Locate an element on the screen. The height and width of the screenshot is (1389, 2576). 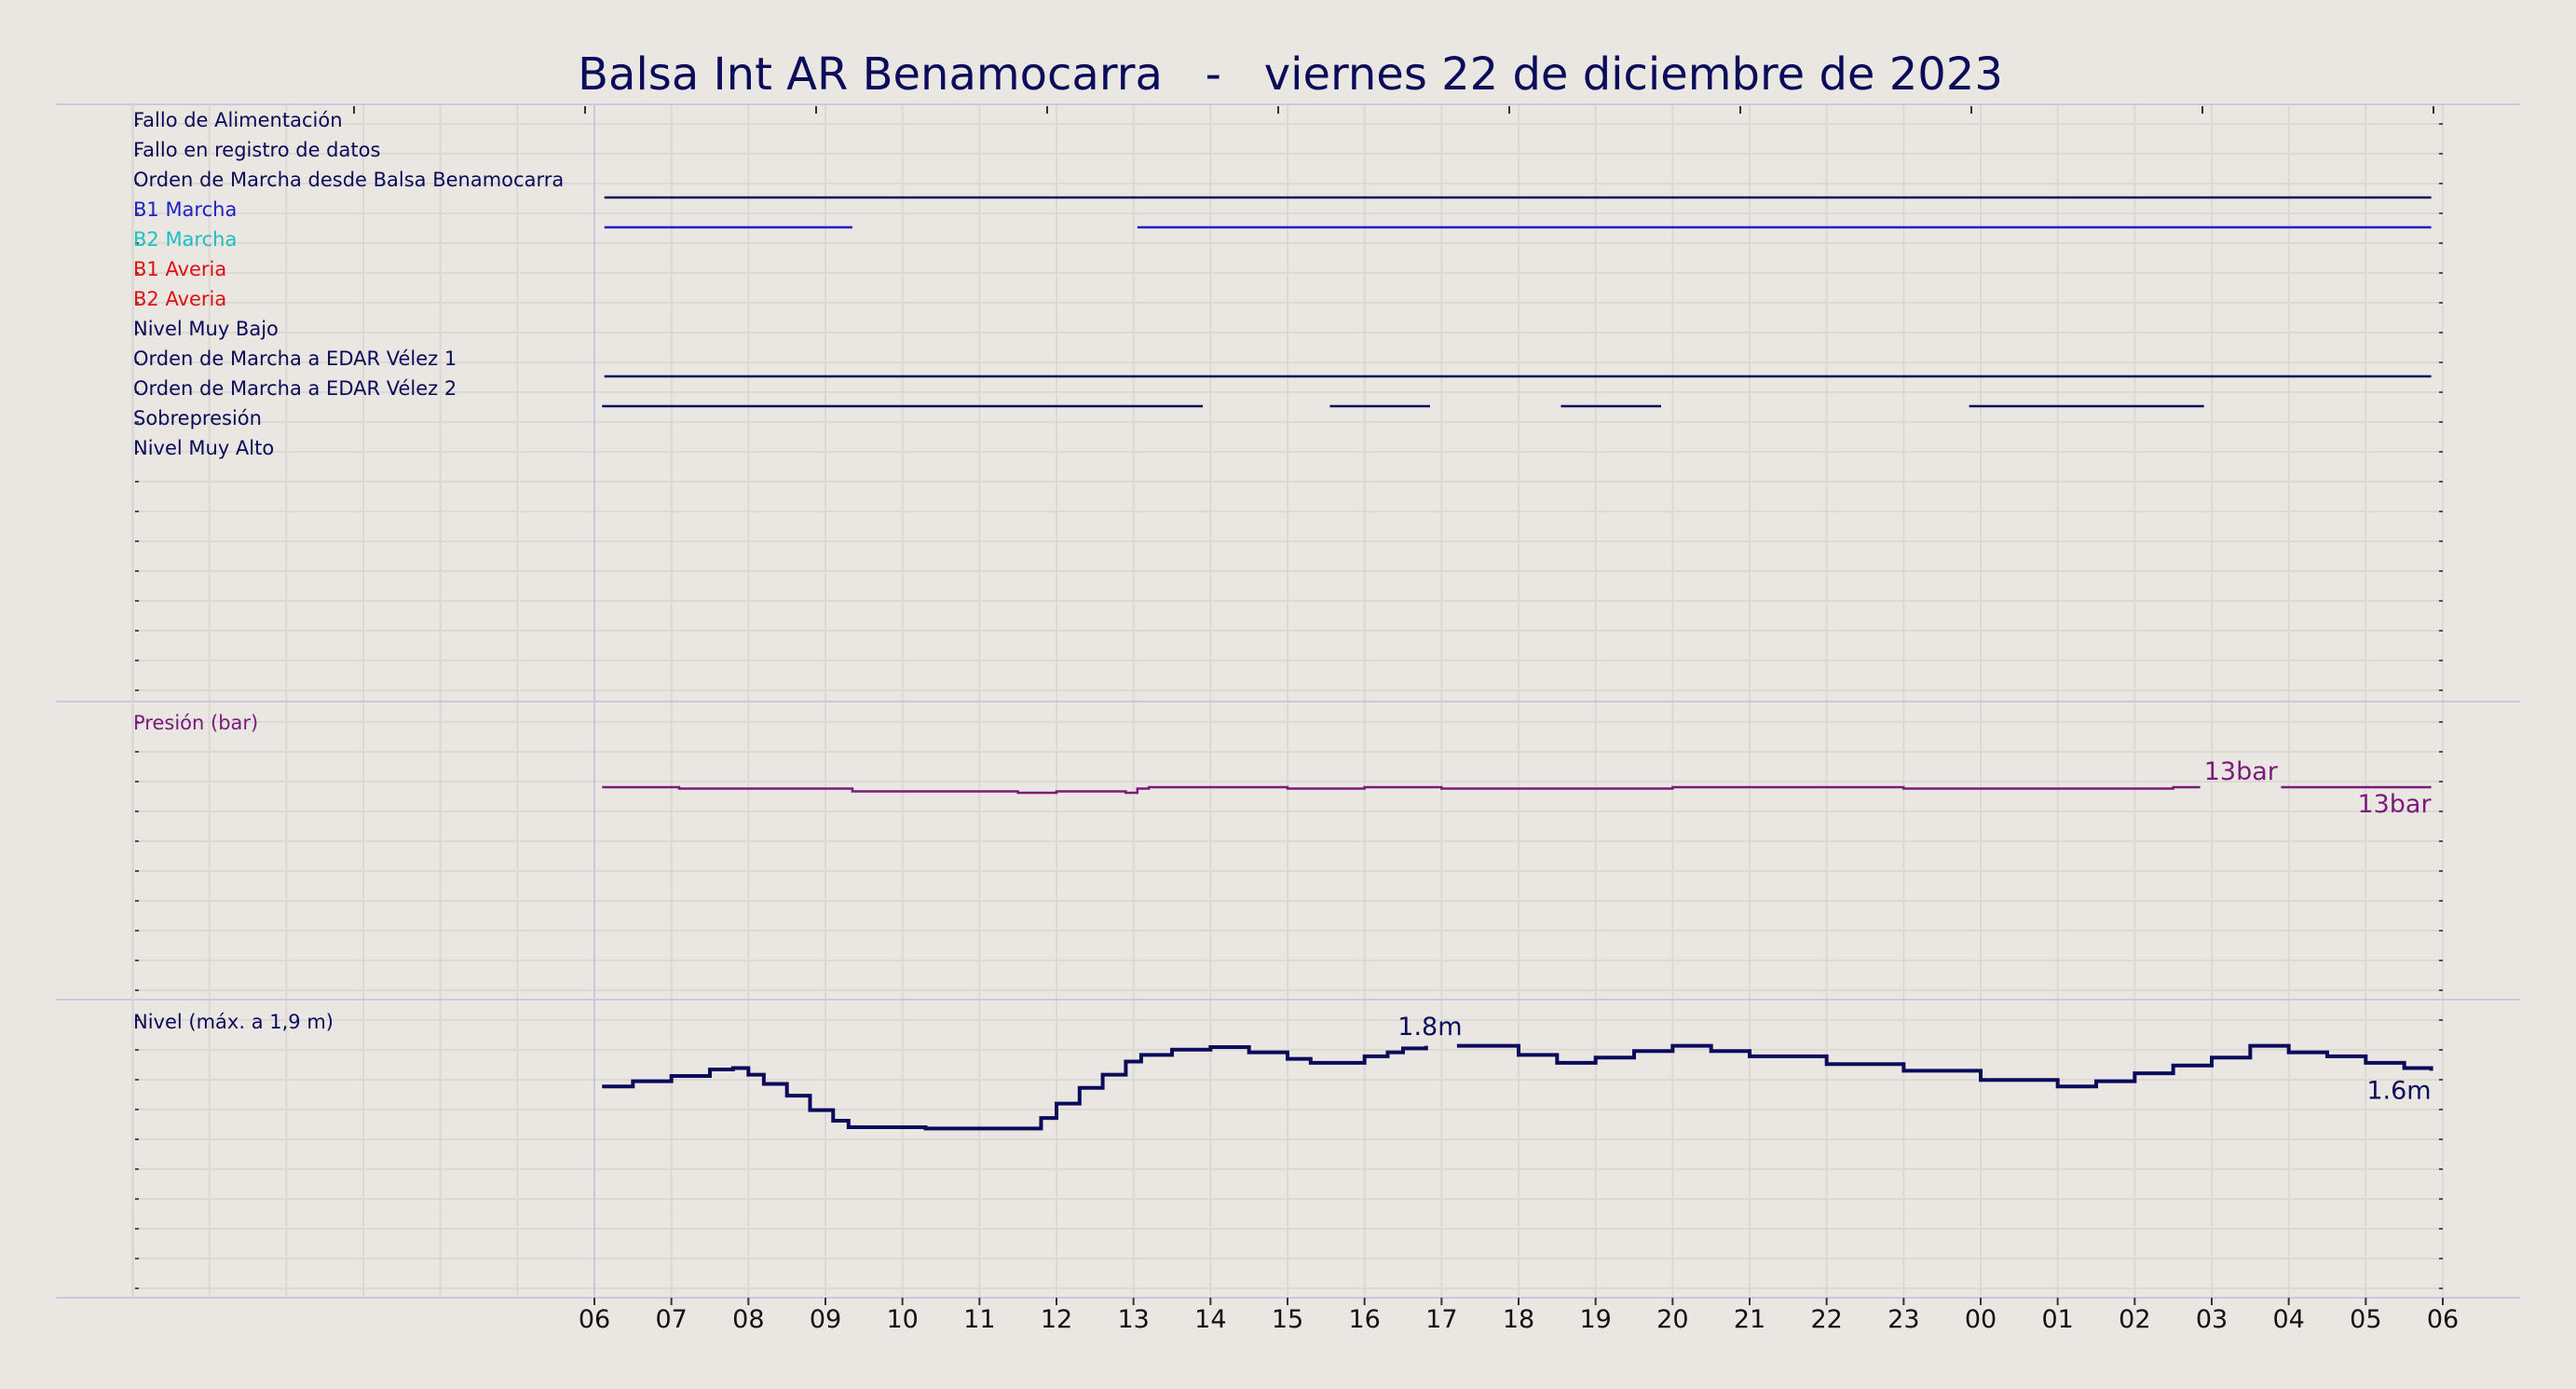
pressure-axis-label: Presión (bar) is located at coordinates (195, 723).